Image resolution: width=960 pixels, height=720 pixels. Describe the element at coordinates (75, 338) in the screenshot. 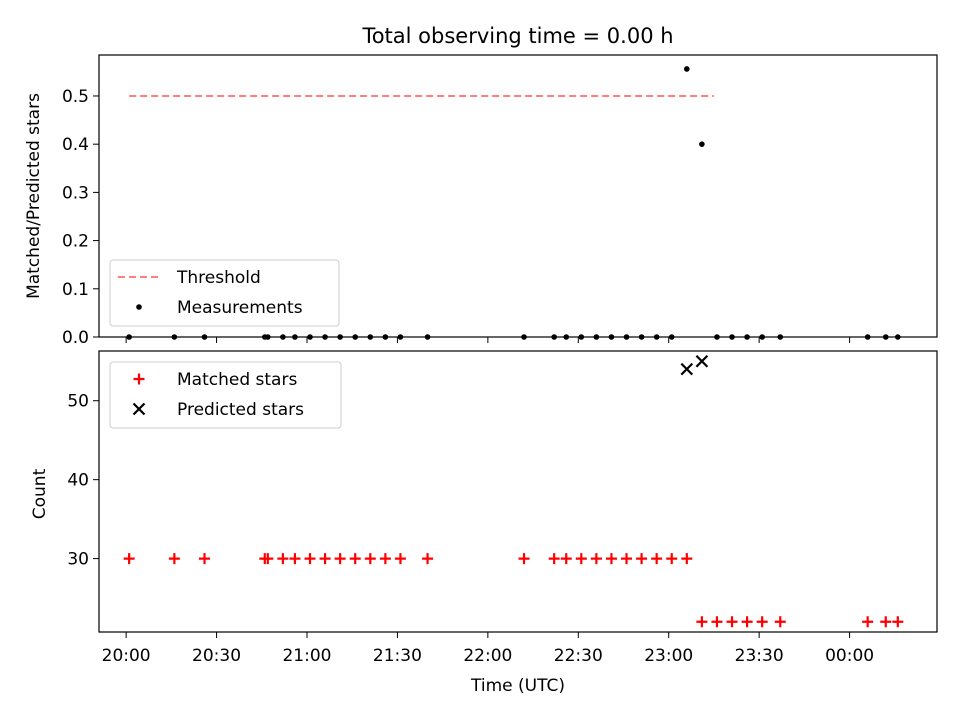

I see `top-y-tick-label: 0.0` at that location.